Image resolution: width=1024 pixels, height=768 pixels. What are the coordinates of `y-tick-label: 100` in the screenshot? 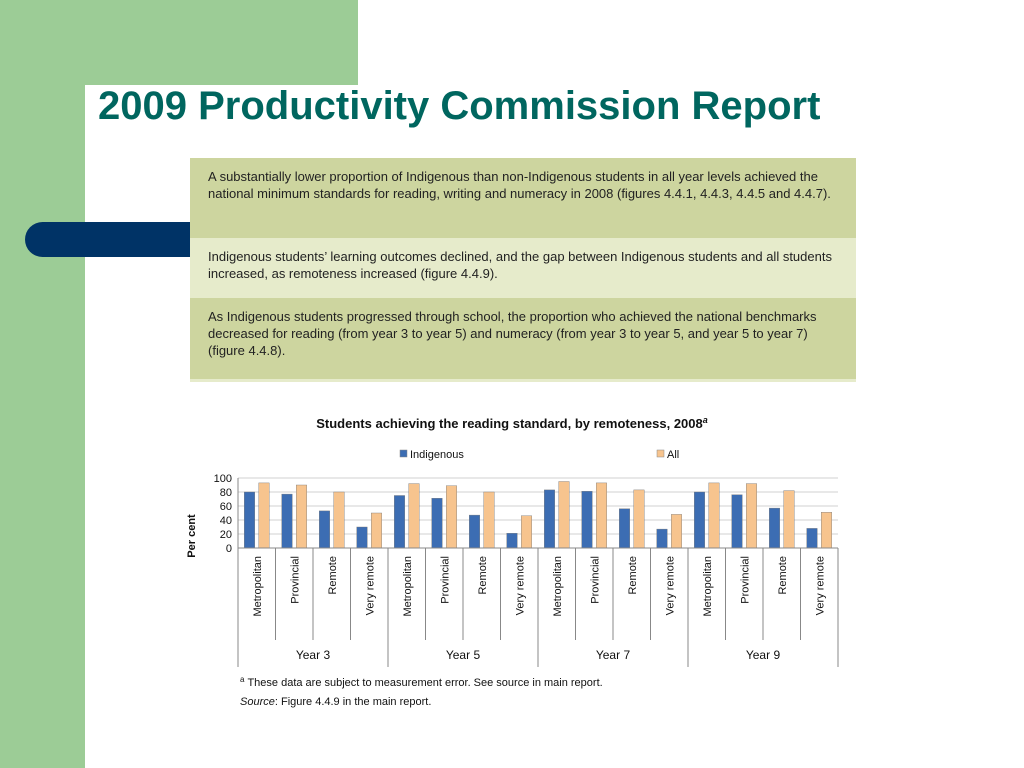 It's located at (223, 479).